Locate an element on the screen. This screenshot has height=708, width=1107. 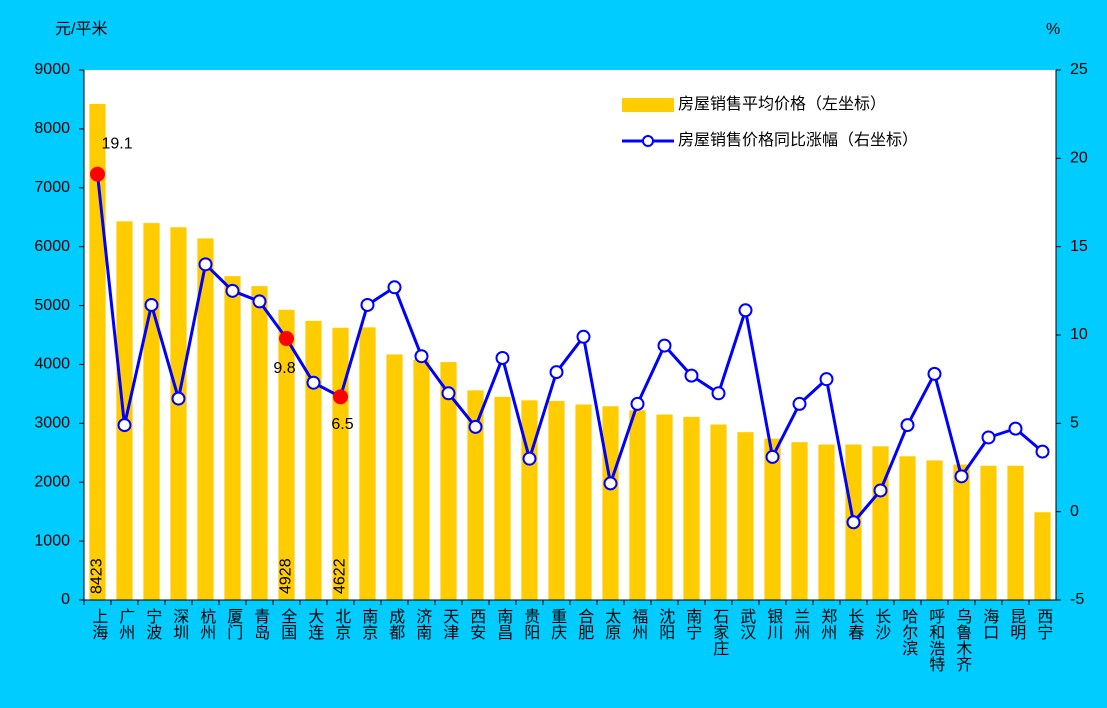
y2-axis-title: % is located at coordinates (1053, 29).